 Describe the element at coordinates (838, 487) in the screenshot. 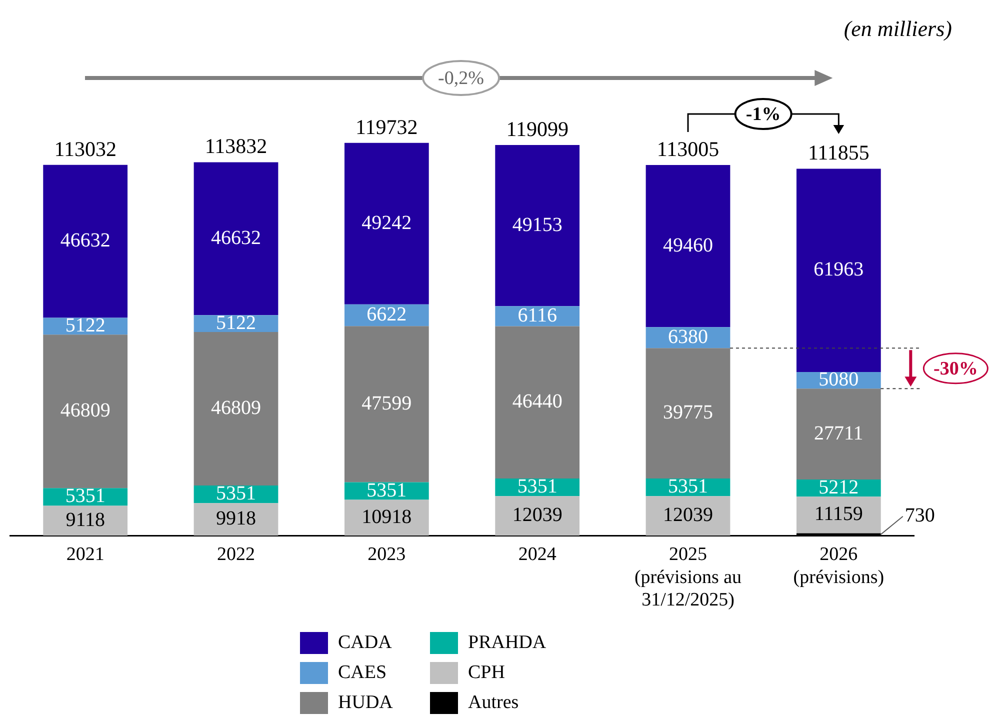

I see `data-label: 5212` at that location.